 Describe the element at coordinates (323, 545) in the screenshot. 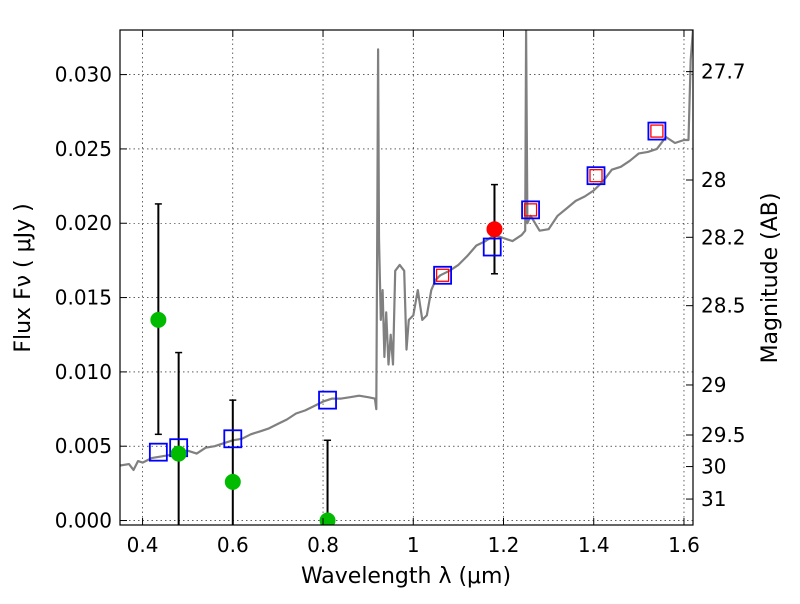

I see `x-tick-label: 0.8` at that location.